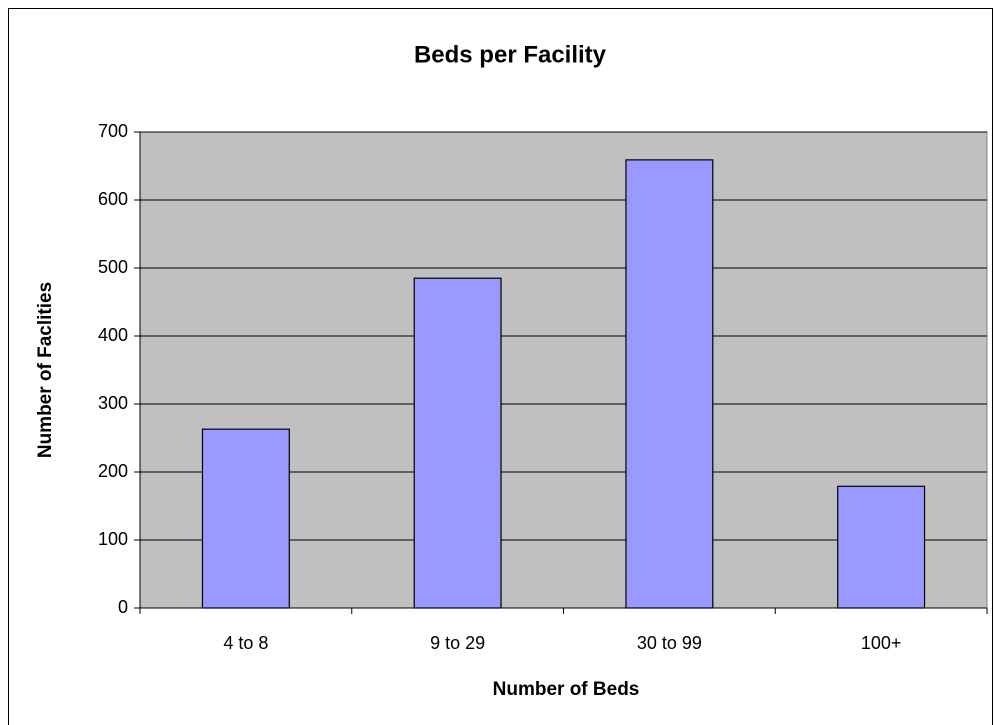 The width and height of the screenshot is (994, 725). What do you see at coordinates (113, 267) in the screenshot?
I see `y-tick-label: 500` at bounding box center [113, 267].